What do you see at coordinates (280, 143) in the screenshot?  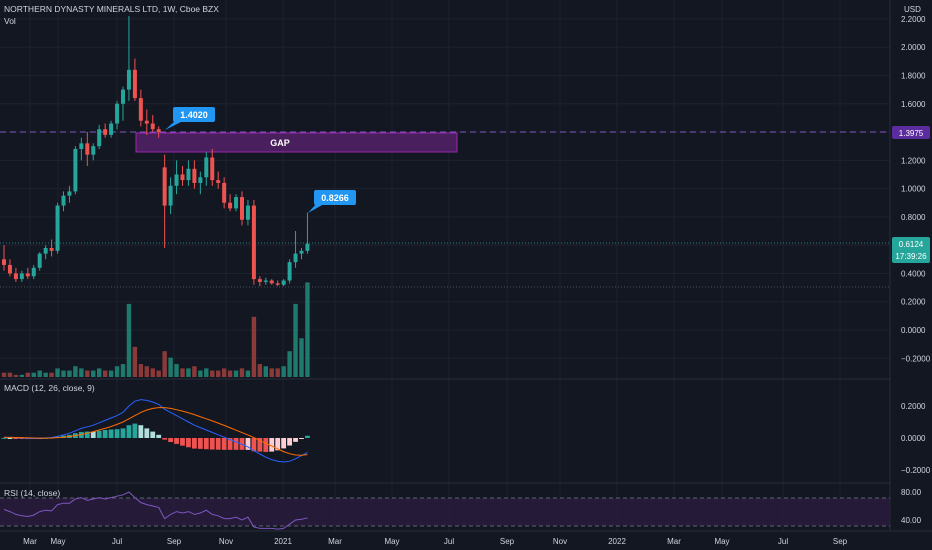 I see `gap-label: GAP` at bounding box center [280, 143].